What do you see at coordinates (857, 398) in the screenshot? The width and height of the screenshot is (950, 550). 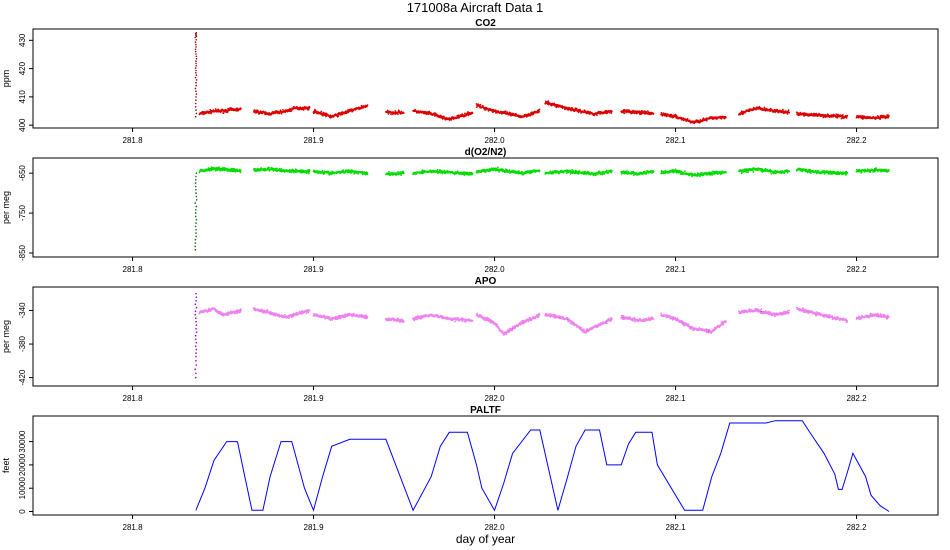 I see `x-tick-label: 282.2` at bounding box center [857, 398].